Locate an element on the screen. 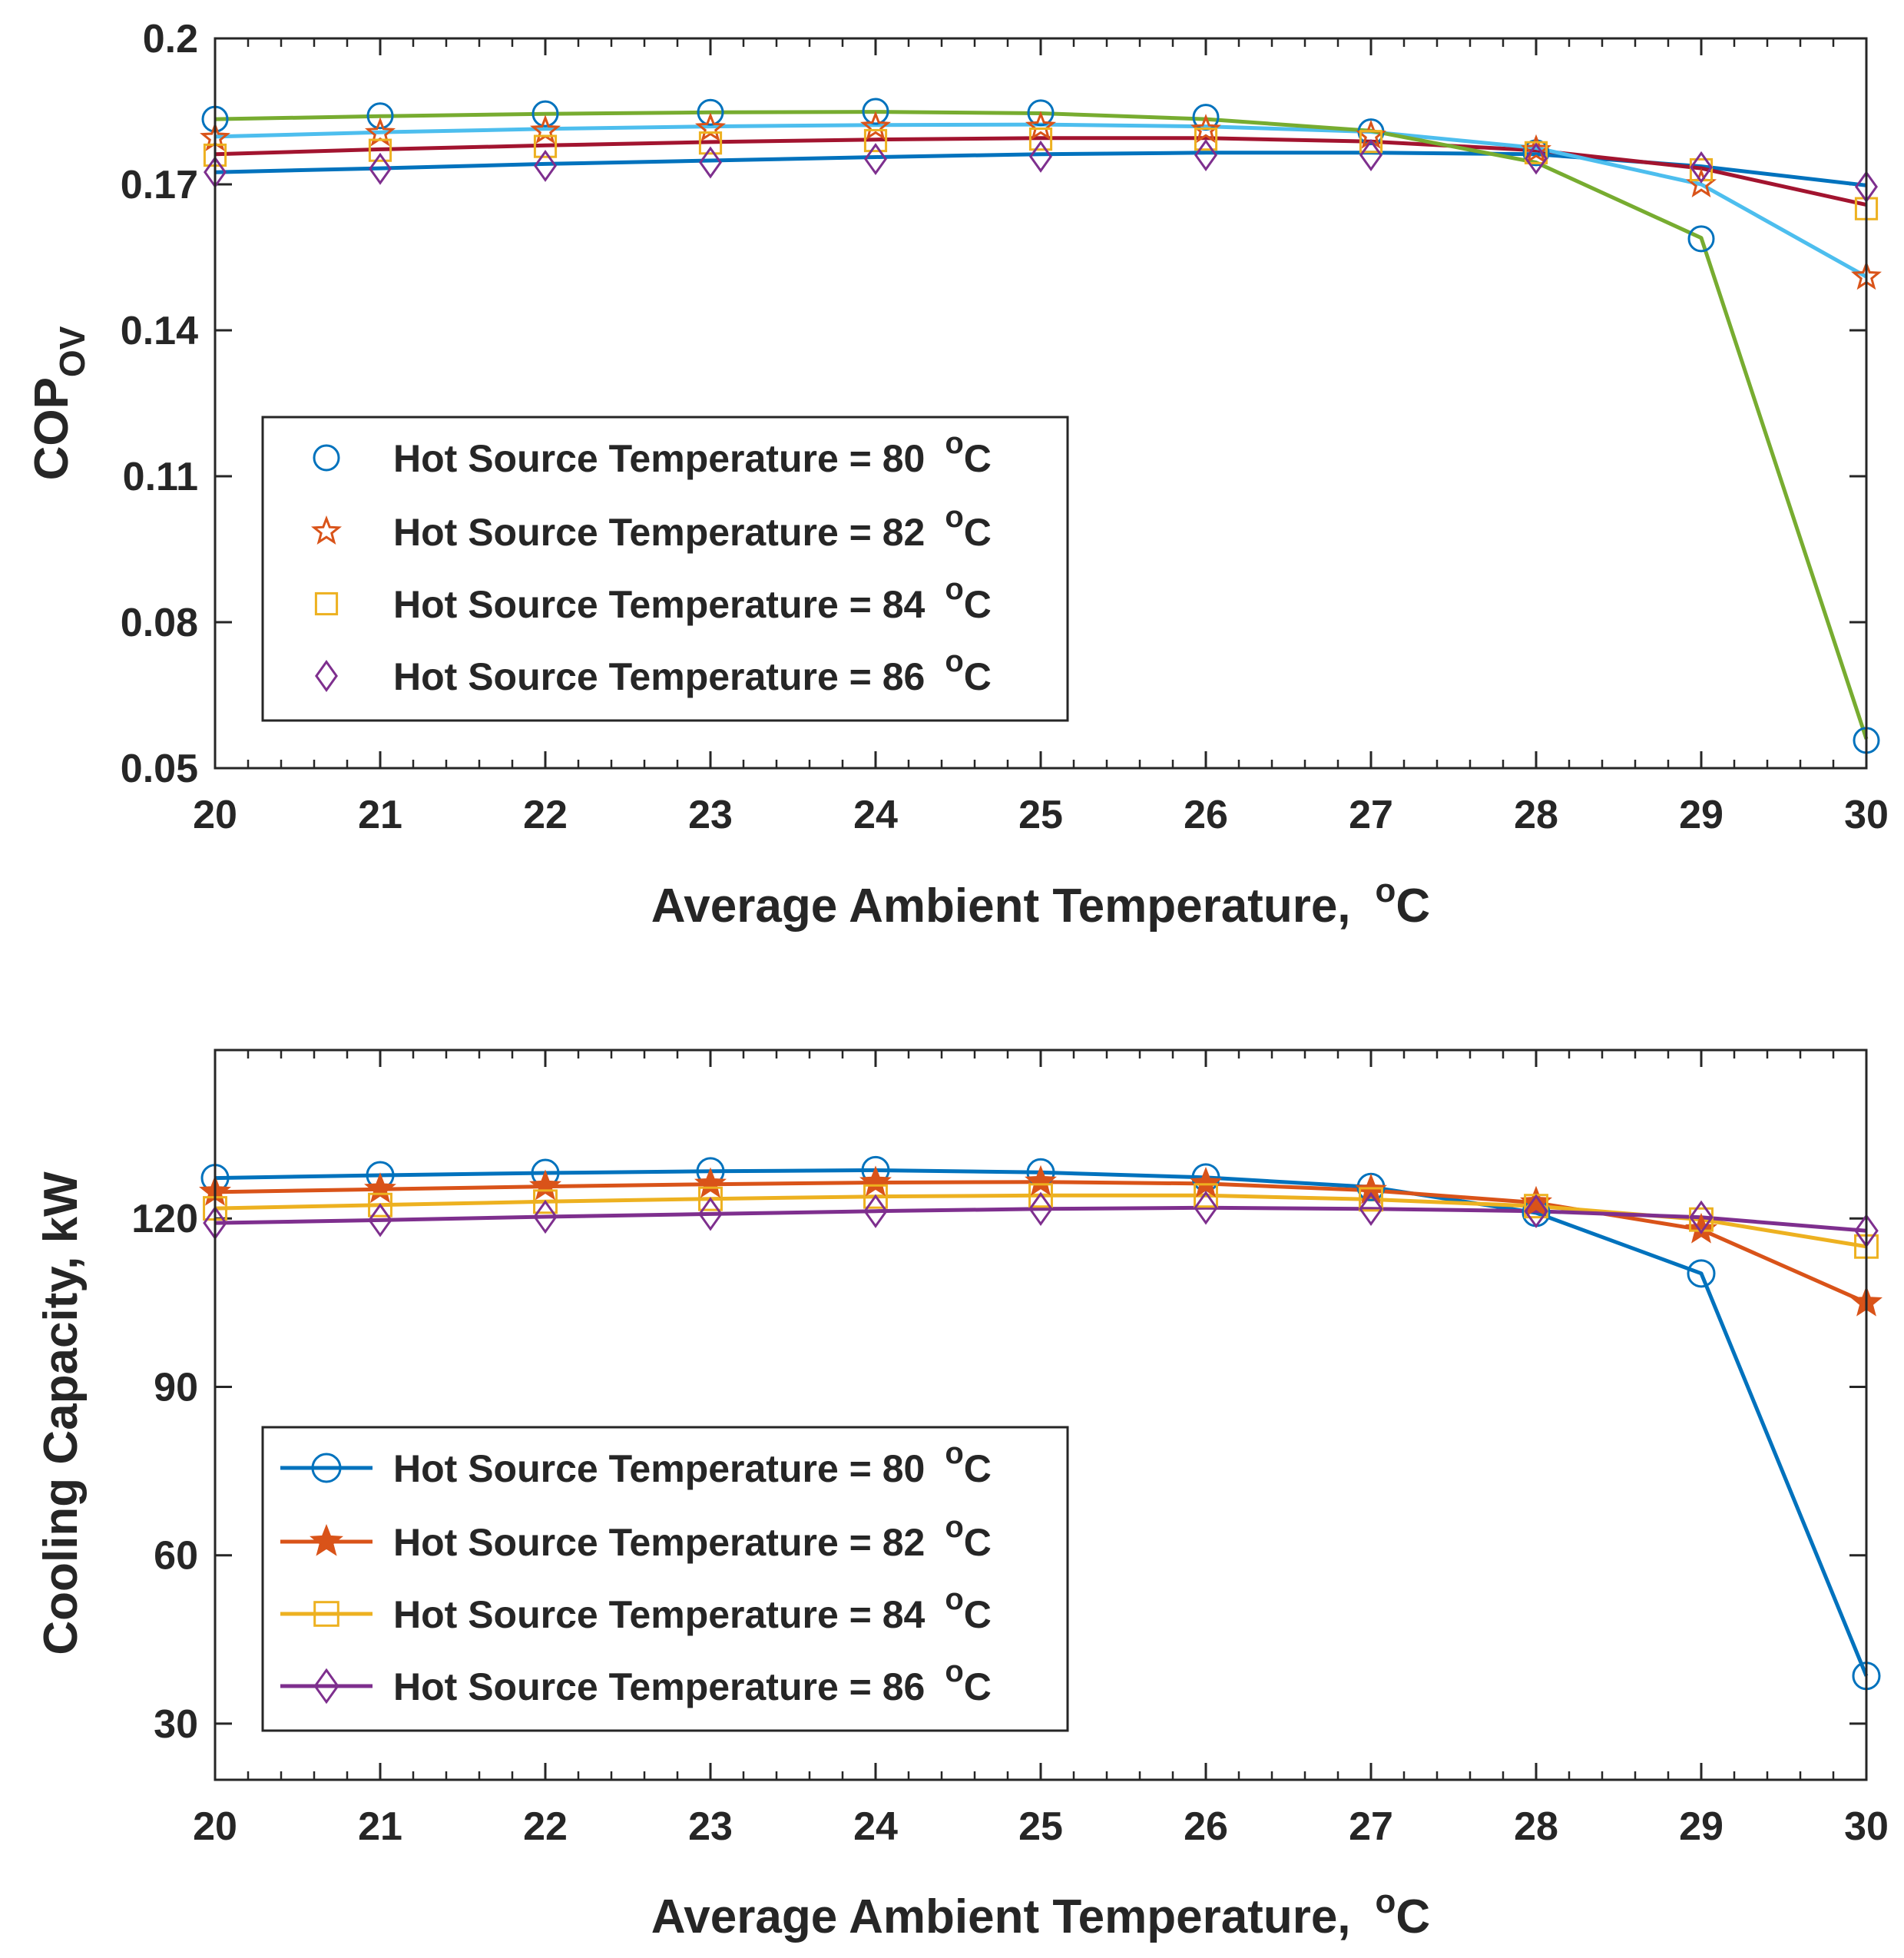  x-tick-label: 22 is located at coordinates (546, 1827).